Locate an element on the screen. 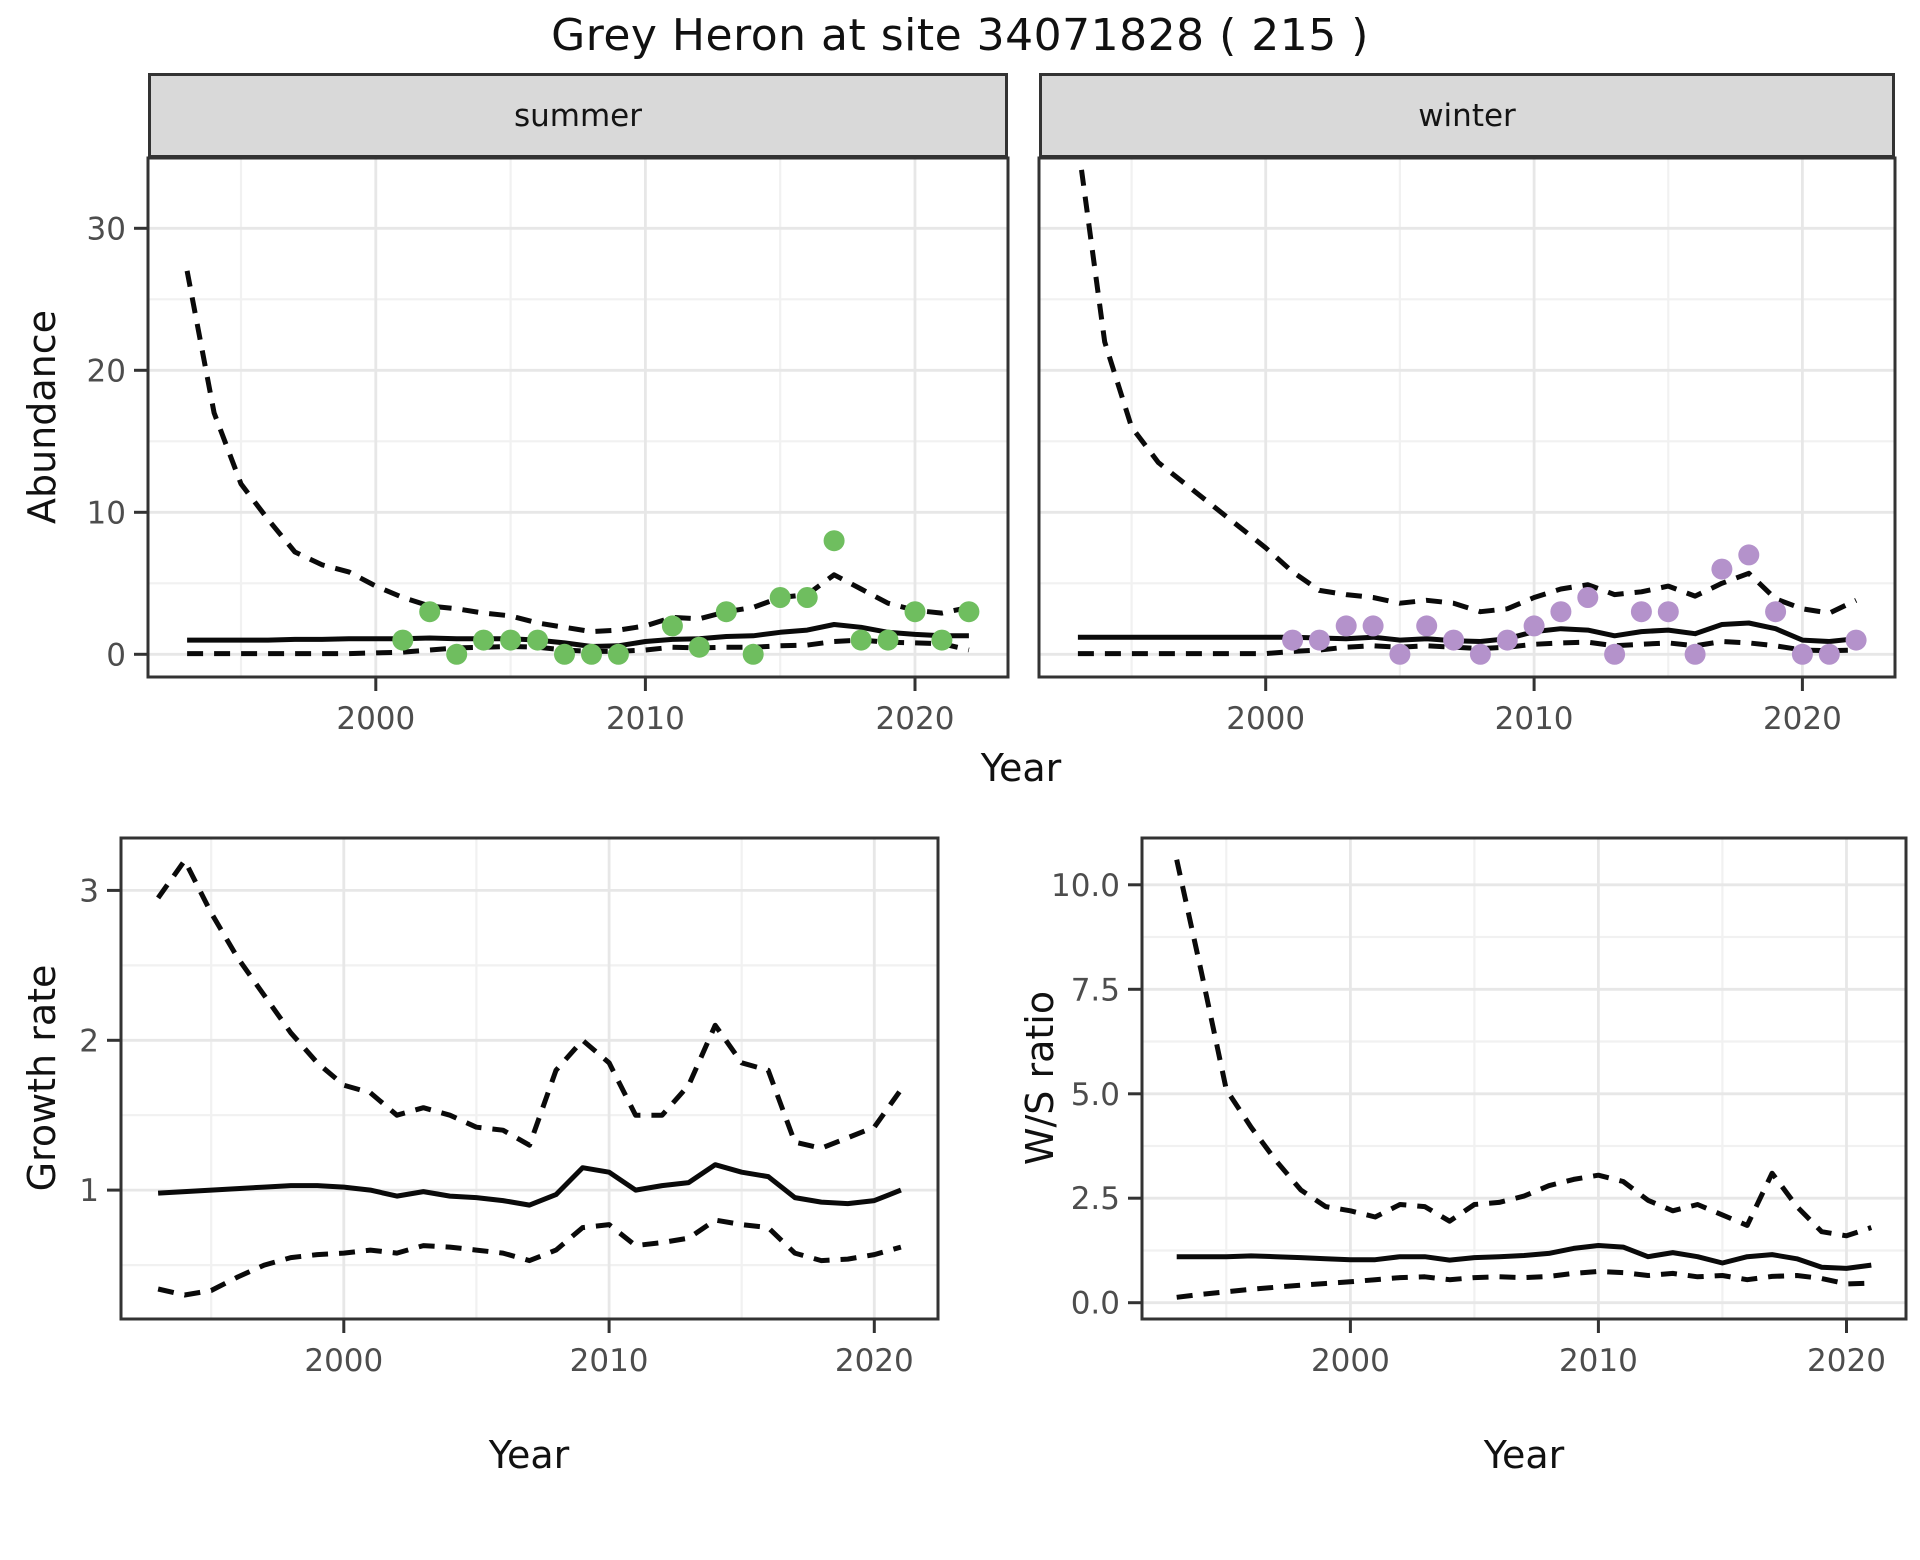 The width and height of the screenshot is (1920, 1560). y-axis-title-growth-rate: Growth rate is located at coordinates (42, 1078).